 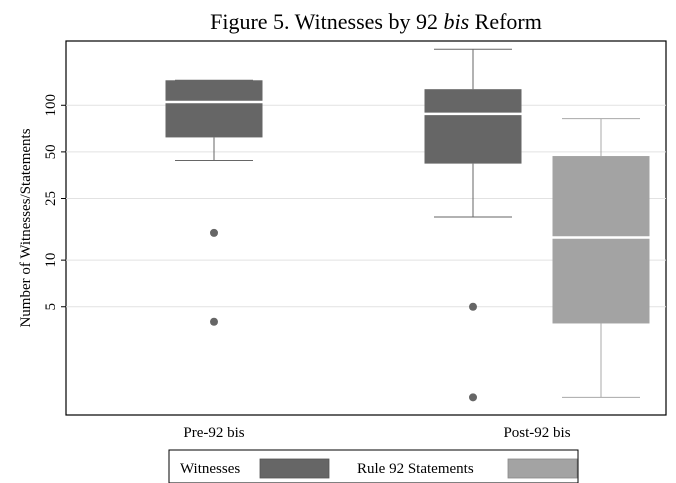 I want to click on legend-swatch-witnesses, so click(x=294, y=468).